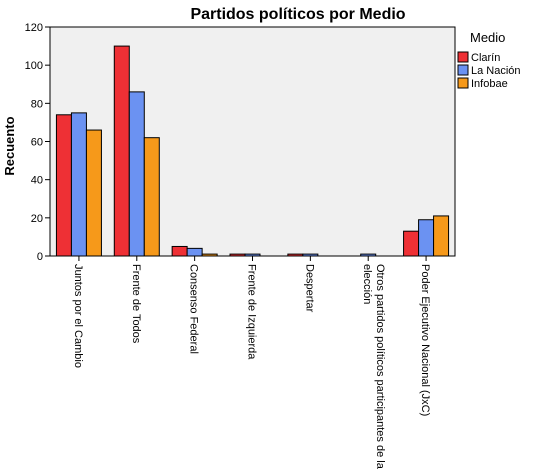 The image size is (540, 472). Describe the element at coordinates (37, 181) in the screenshot. I see `y-tick-label: 40` at that location.